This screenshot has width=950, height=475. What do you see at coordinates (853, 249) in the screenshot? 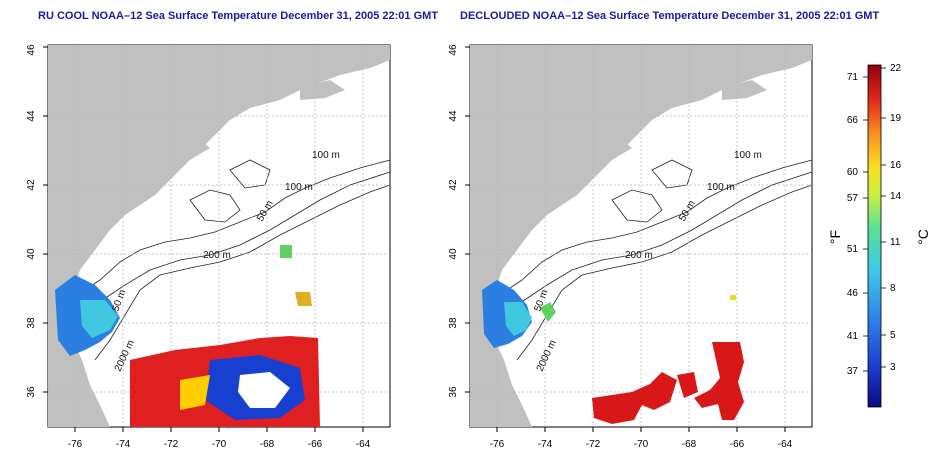
I see `fahrenheit-tick: 51` at bounding box center [853, 249].